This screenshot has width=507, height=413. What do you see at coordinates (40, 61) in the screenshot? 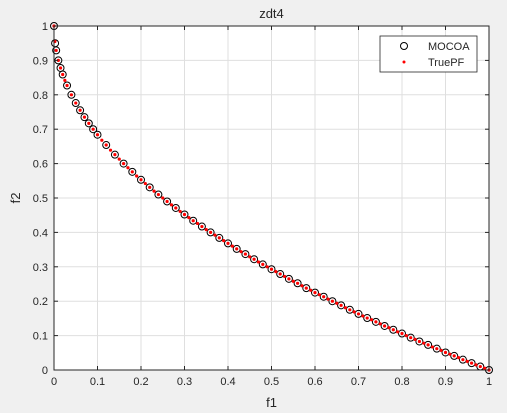
I see `y-tick-label: 0.9` at bounding box center [40, 61].